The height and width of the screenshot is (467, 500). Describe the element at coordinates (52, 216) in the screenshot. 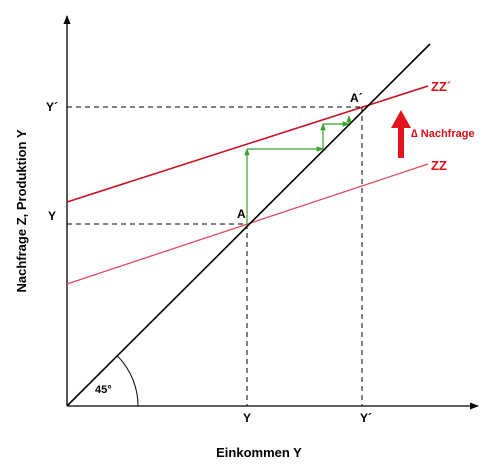

I see `y-tick-label: Y` at that location.